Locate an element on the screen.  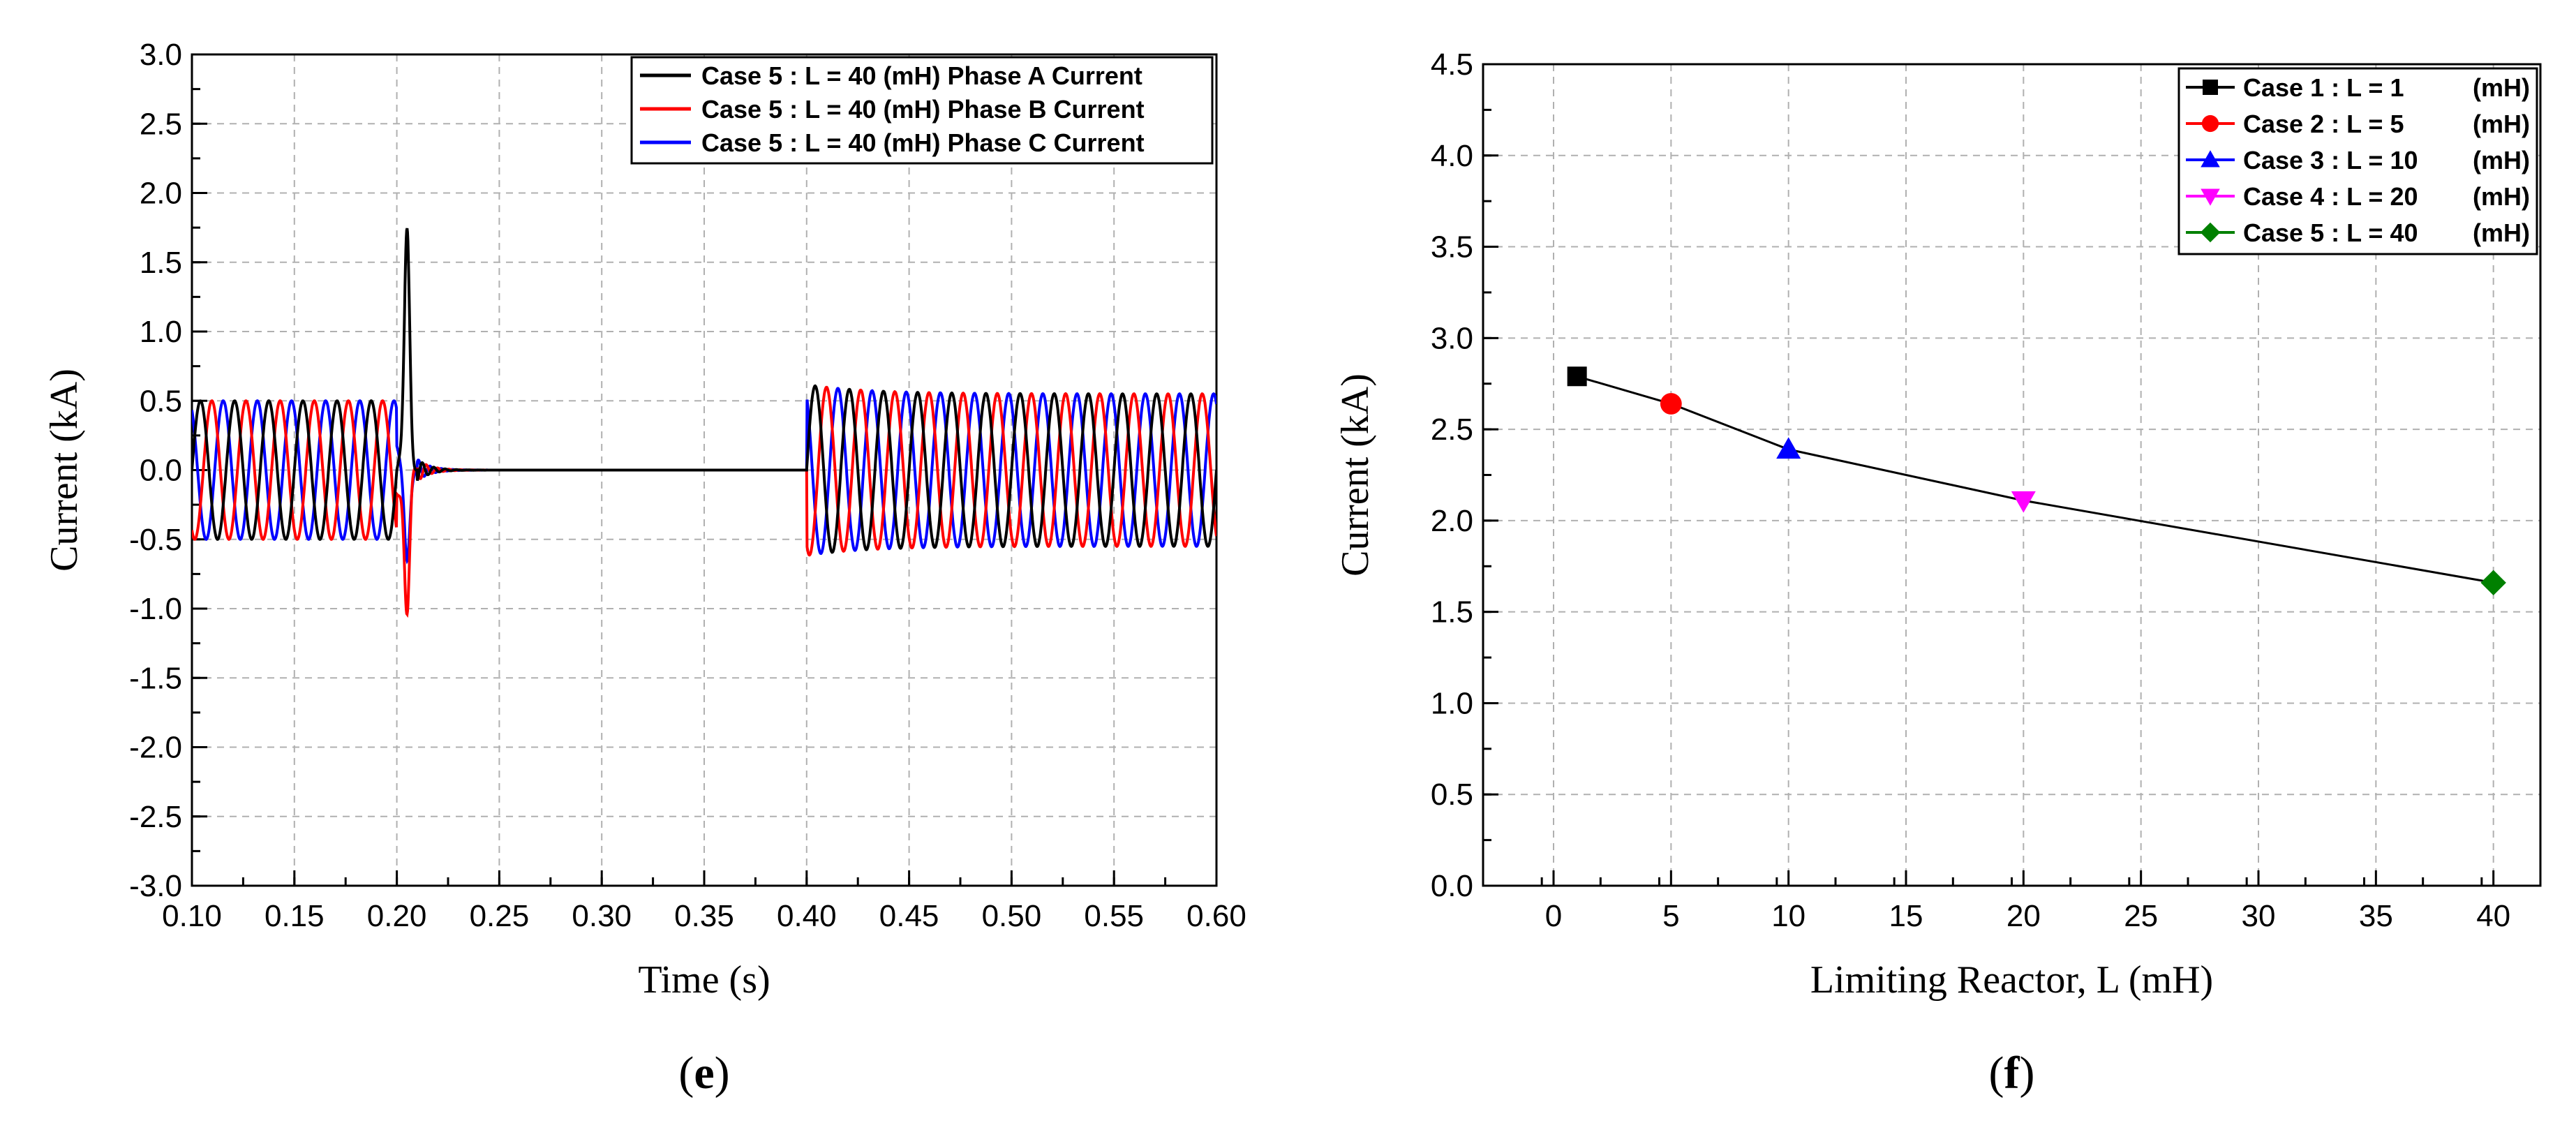
f-ytick-label: 0.0 is located at coordinates (1452, 886).